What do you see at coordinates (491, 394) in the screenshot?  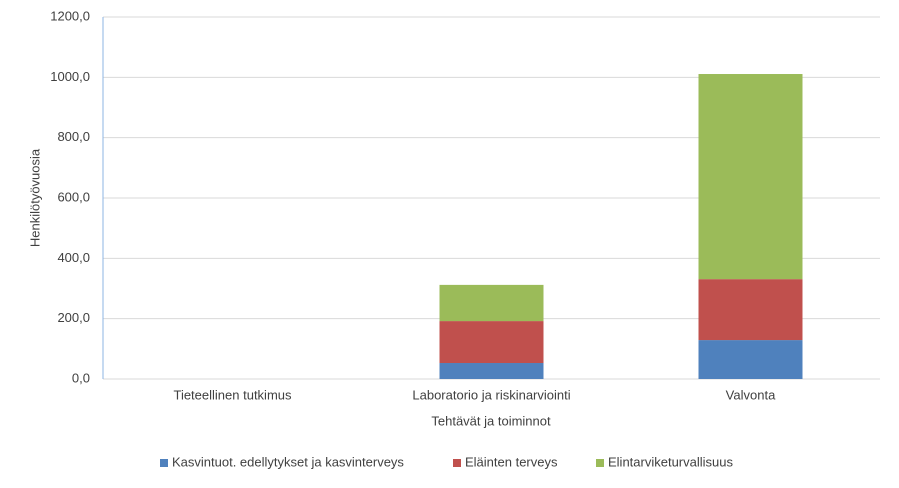 I see `x-tick-label: Laboratorio ja riskinarviointi` at bounding box center [491, 394].